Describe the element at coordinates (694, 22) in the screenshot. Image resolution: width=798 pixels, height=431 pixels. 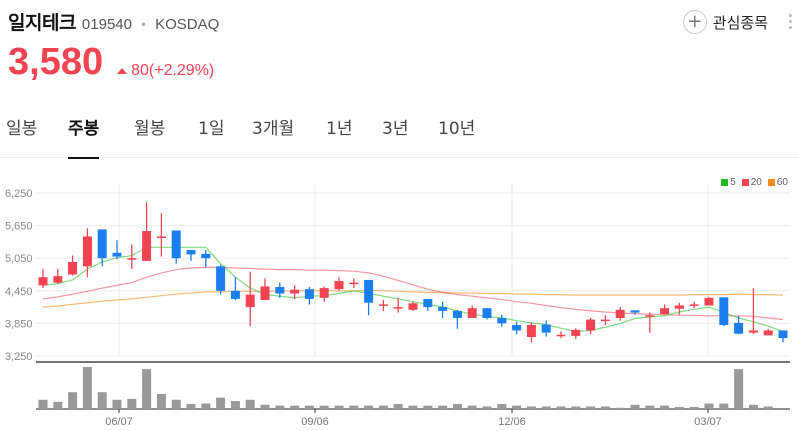
I see `plus-circle-icon: +` at that location.